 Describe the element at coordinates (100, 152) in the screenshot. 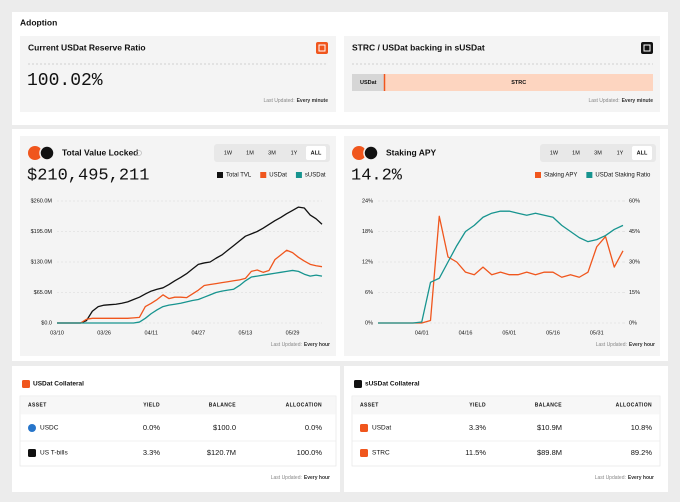

I see `chart-title: Total Value Locked` at that location.